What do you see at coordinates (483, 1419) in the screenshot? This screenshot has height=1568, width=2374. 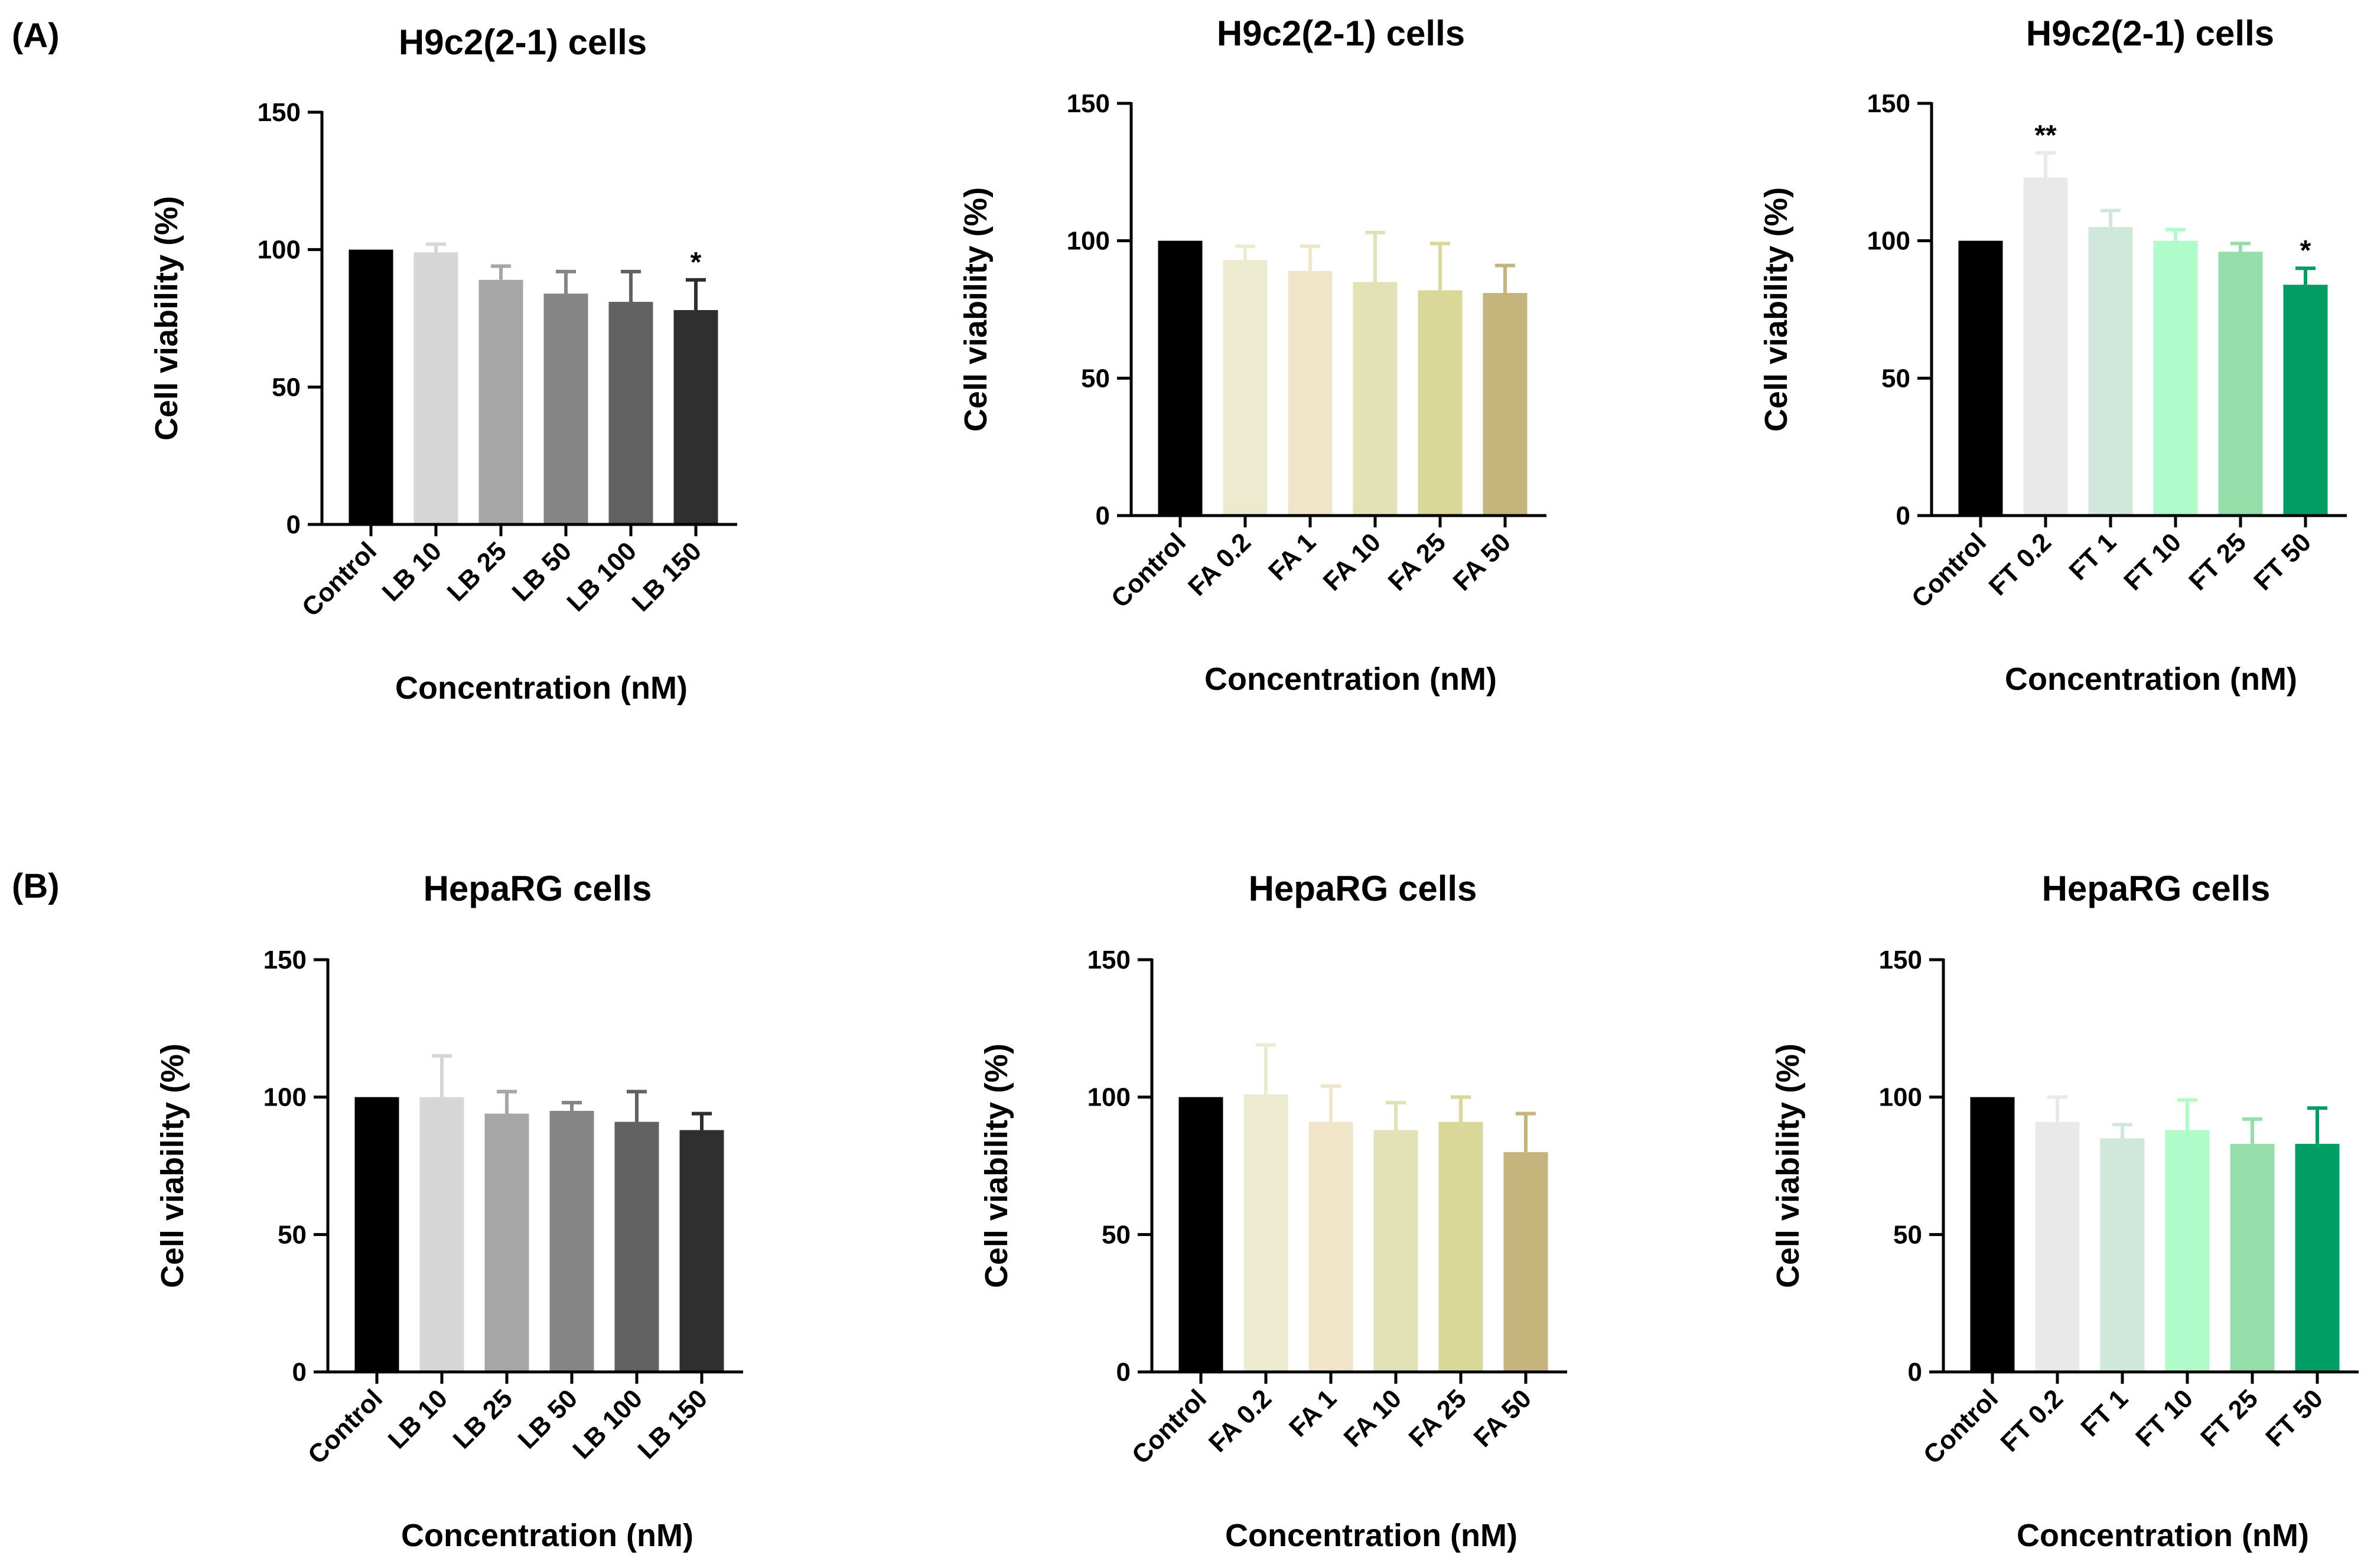 I see `category-label: LB 25` at bounding box center [483, 1419].